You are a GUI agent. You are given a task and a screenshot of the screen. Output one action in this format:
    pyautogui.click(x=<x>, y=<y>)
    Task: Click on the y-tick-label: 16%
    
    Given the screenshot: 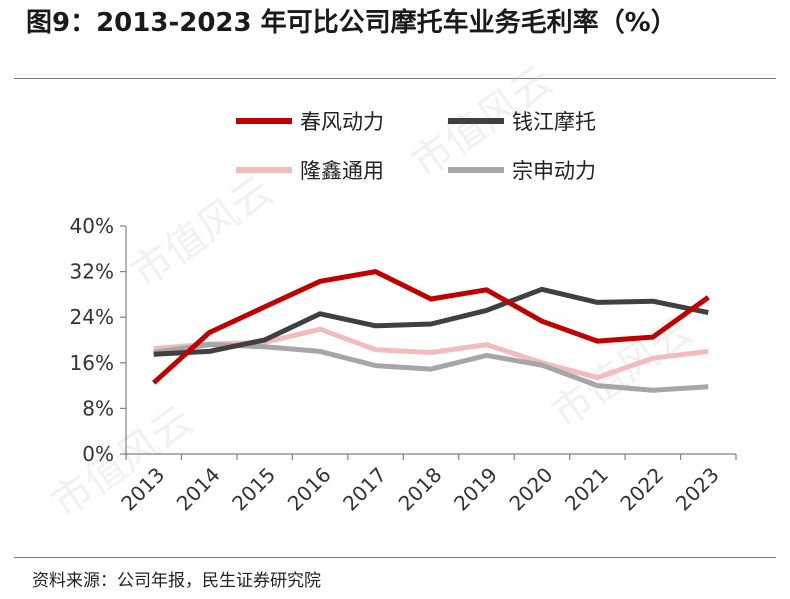 What is the action you would take?
    pyautogui.click(x=92, y=363)
    